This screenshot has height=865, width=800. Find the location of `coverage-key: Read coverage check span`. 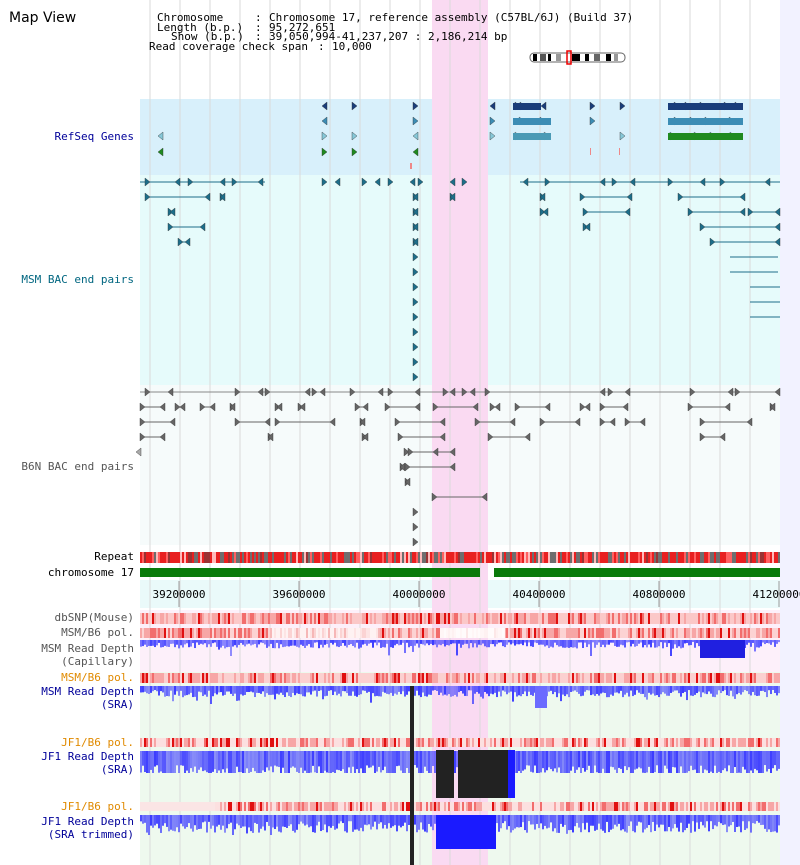

coverage-key: Read coverage check span is located at coordinates (228, 46).